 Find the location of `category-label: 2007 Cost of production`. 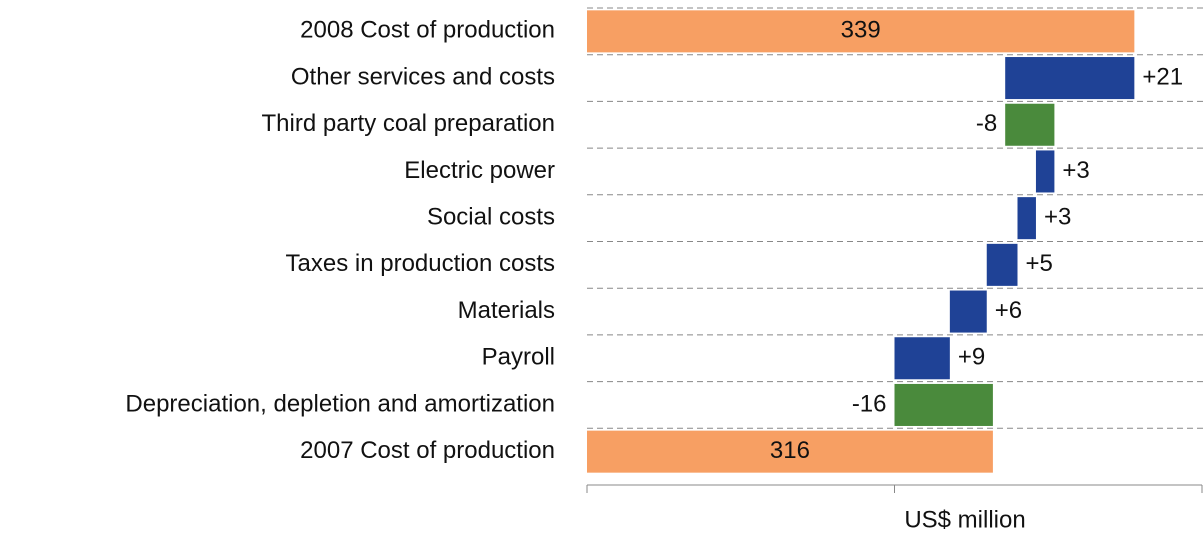

category-label: 2007 Cost of production is located at coordinates (427, 450).